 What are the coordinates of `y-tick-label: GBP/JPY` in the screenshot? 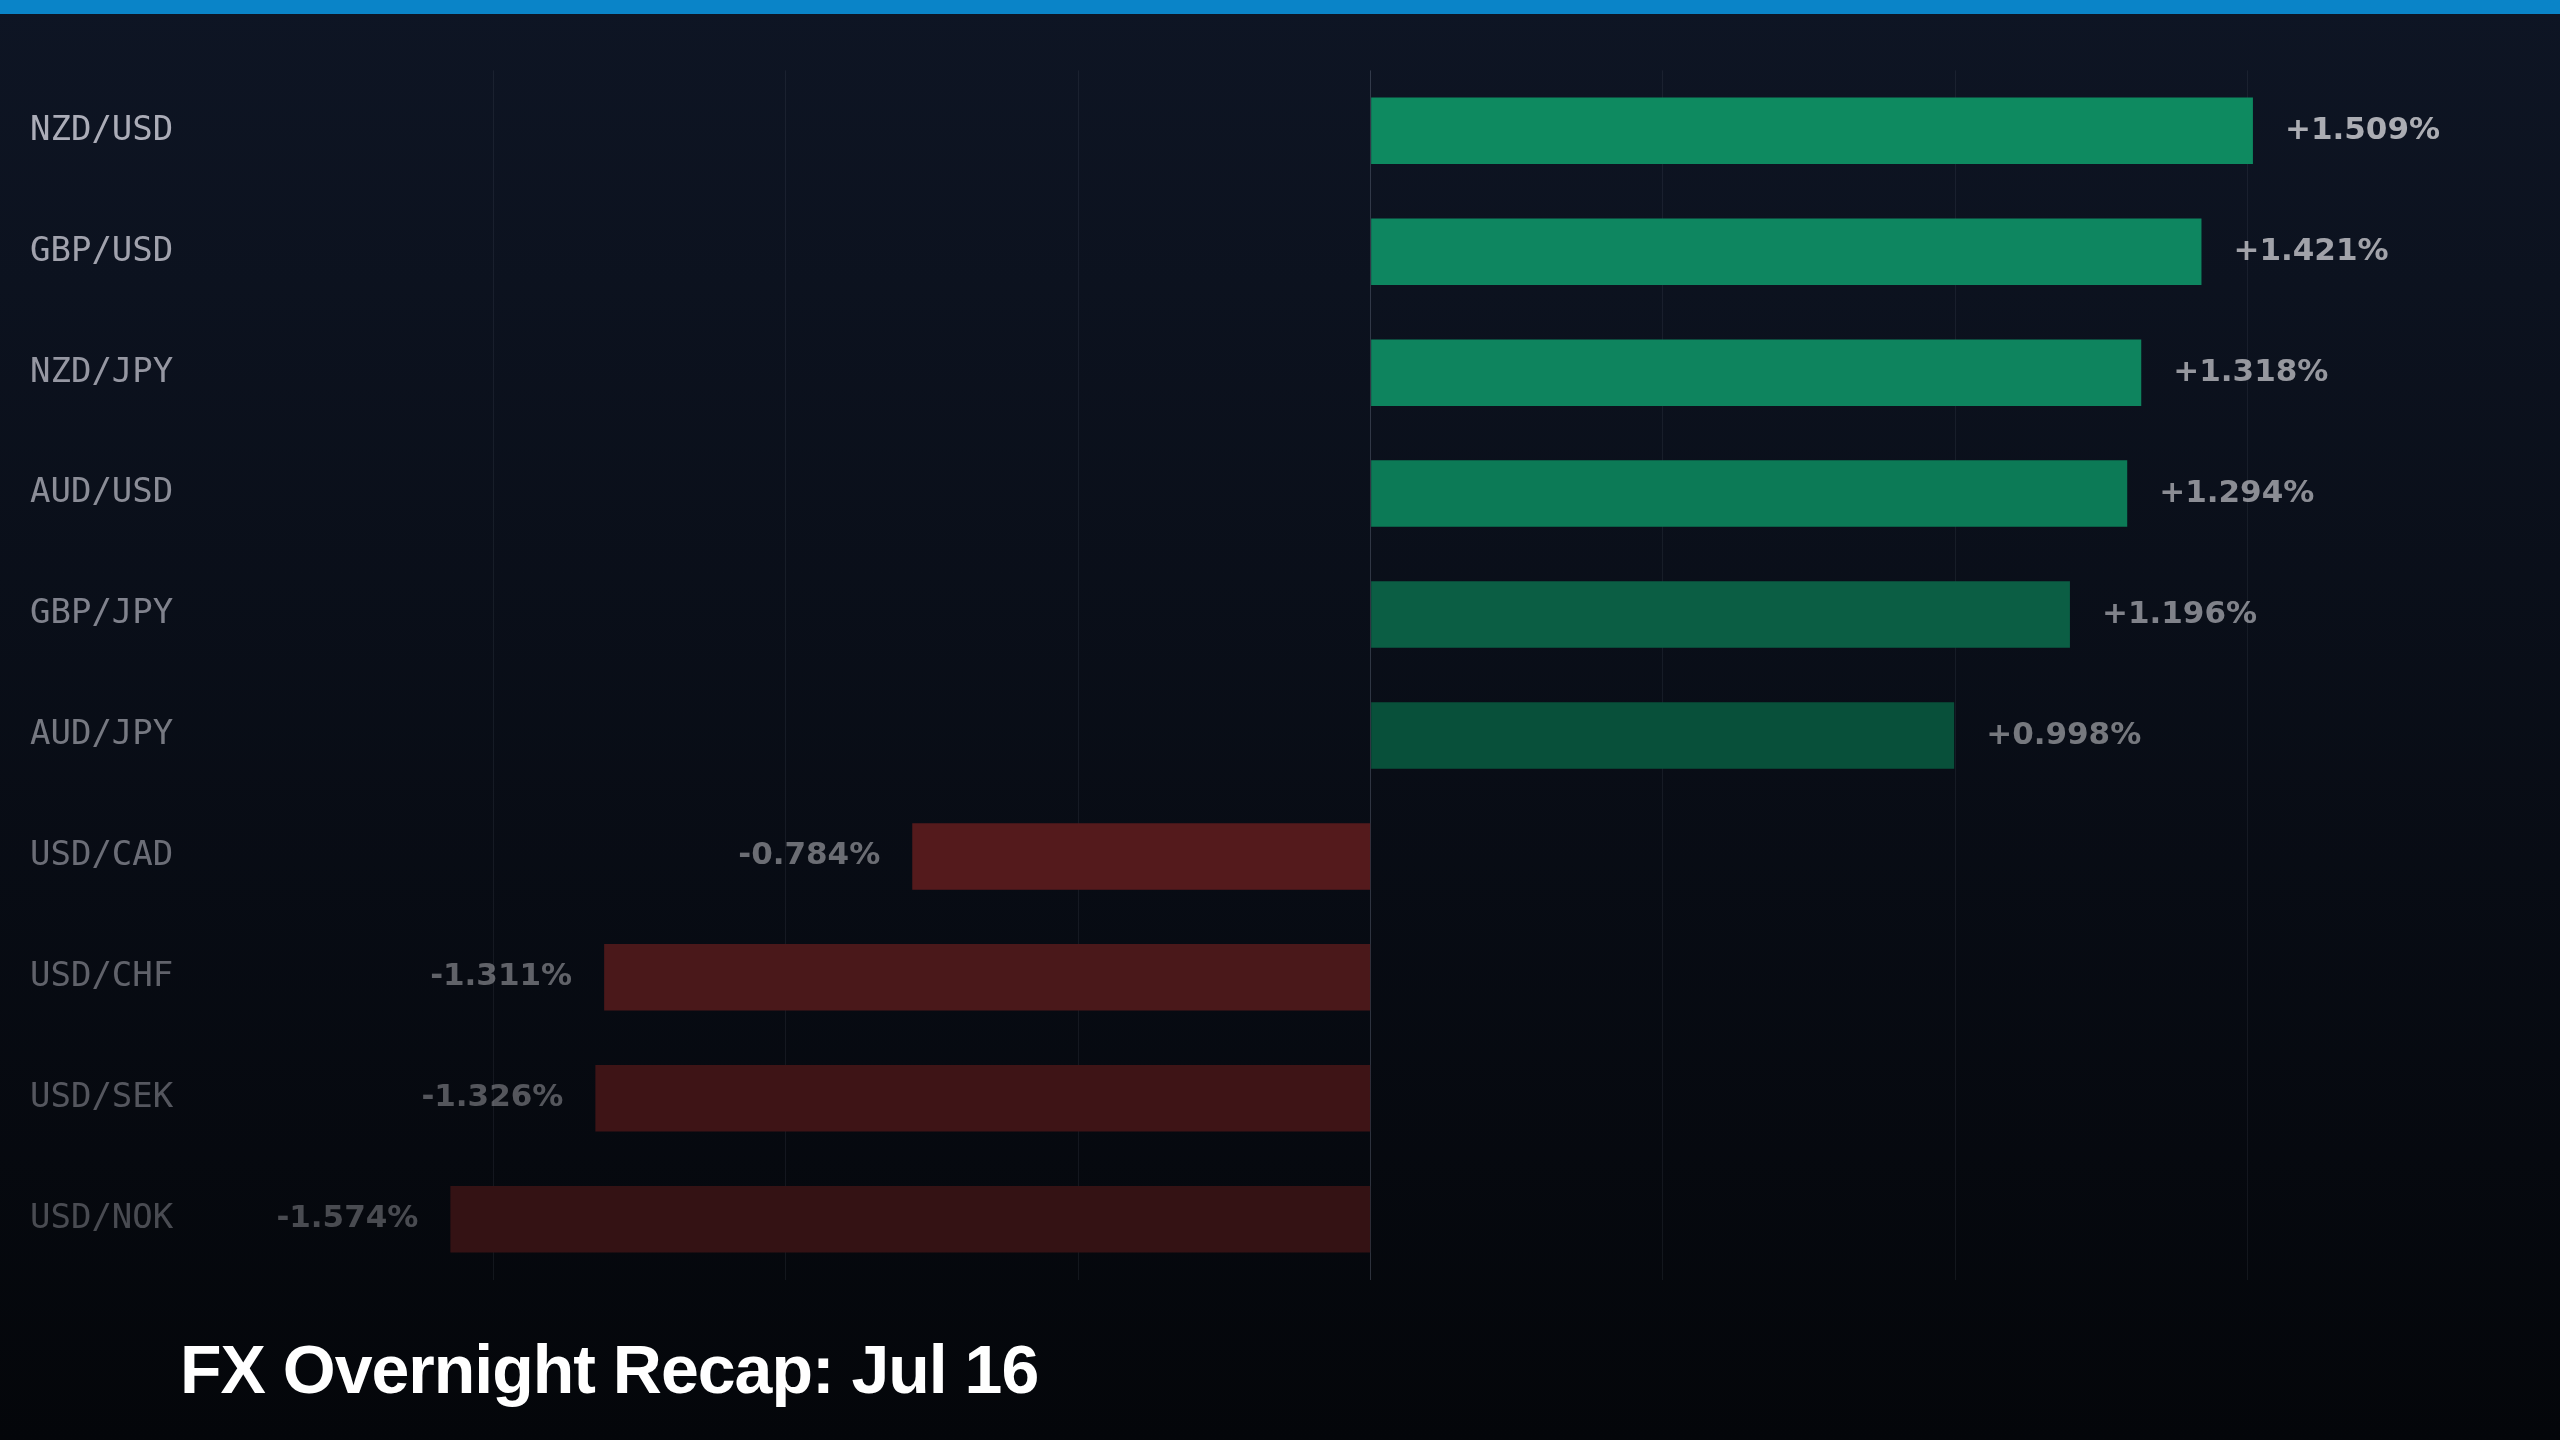 It's located at (101, 611).